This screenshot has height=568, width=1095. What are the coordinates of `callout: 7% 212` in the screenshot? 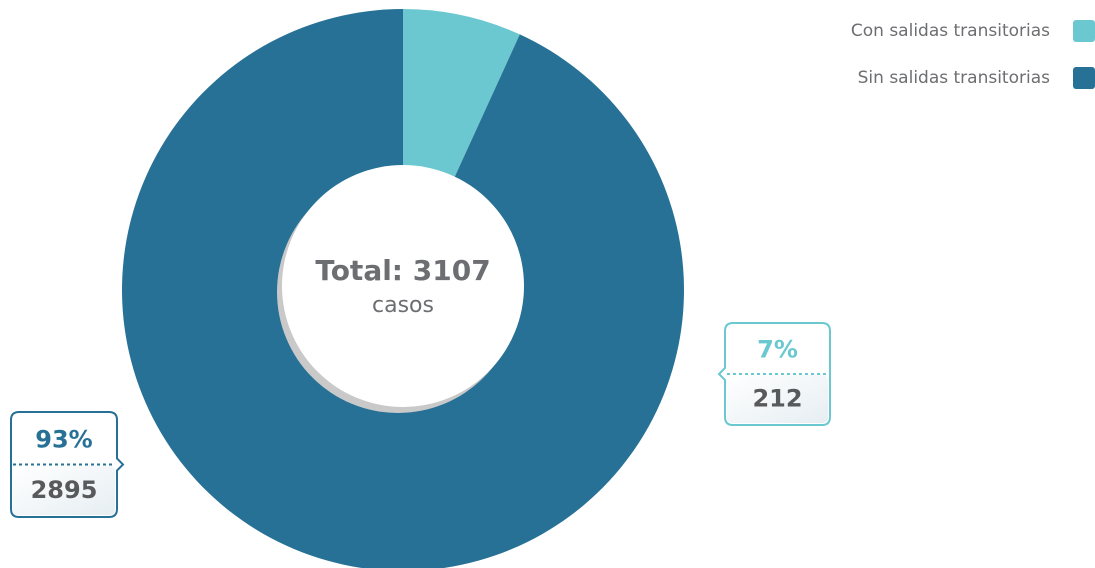 It's located at (774, 374).